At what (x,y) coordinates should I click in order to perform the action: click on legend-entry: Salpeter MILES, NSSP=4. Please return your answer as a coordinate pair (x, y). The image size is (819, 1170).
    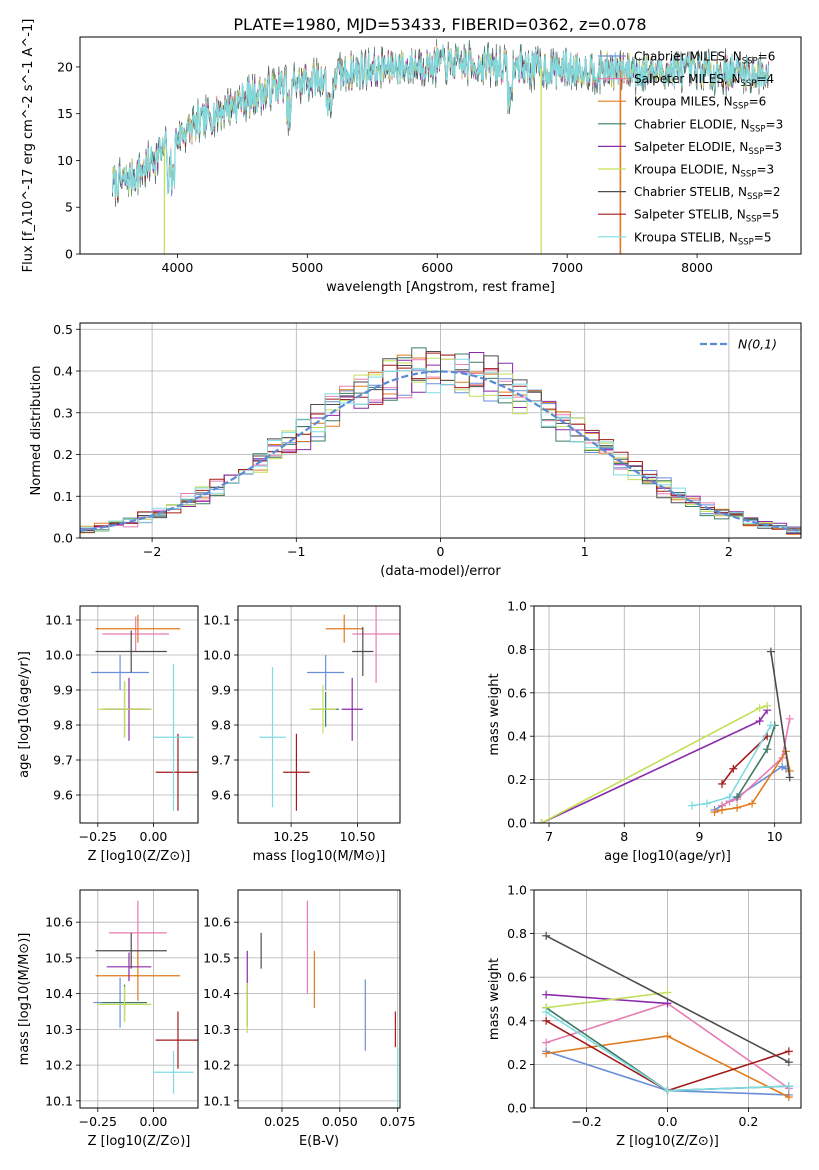
    Looking at the image, I should click on (704, 80).